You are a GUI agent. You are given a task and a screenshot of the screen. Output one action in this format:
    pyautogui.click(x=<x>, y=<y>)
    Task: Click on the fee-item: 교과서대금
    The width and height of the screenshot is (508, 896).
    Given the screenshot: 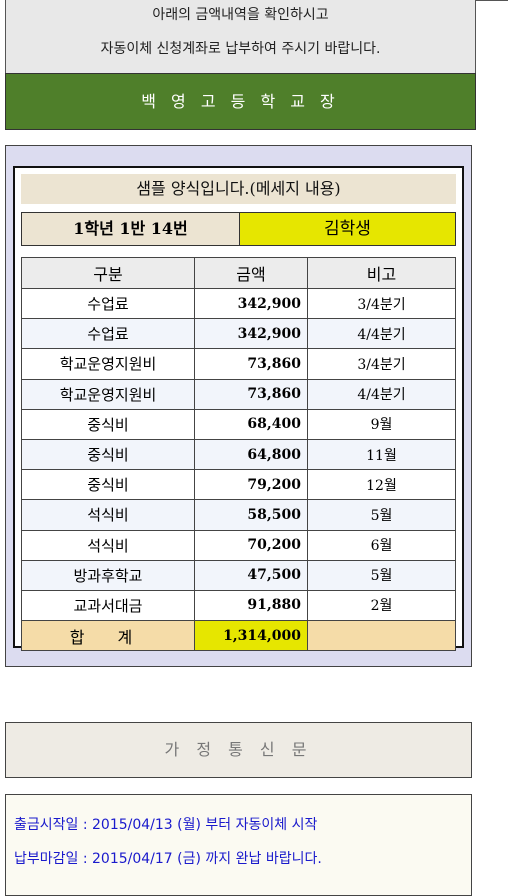 What is the action you would take?
    pyautogui.click(x=108, y=605)
    